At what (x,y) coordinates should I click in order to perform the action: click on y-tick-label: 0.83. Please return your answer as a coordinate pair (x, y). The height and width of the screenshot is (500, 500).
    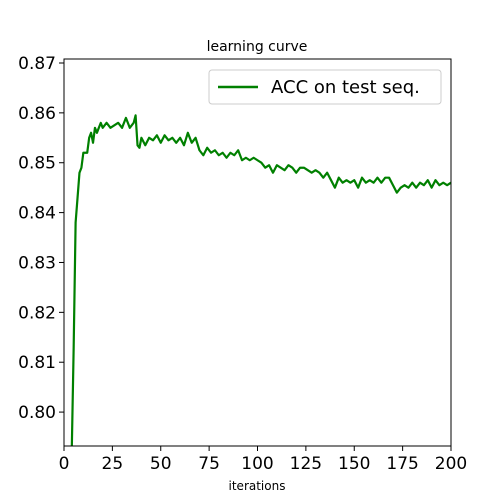
    Looking at the image, I should click on (37, 263).